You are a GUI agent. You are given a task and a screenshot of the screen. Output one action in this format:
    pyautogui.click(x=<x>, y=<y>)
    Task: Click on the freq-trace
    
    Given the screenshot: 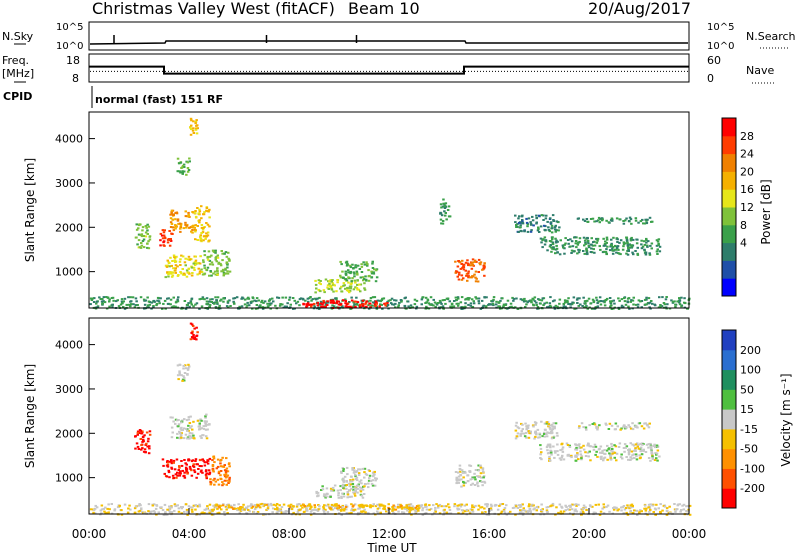 What is the action you would take?
    pyautogui.click(x=389, y=70)
    